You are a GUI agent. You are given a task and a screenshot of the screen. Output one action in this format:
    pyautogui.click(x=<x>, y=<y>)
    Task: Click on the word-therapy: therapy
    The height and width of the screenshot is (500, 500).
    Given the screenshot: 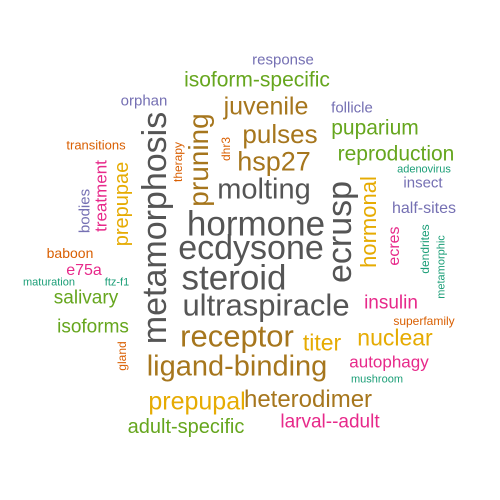 What is the action you would take?
    pyautogui.click(x=178, y=162)
    